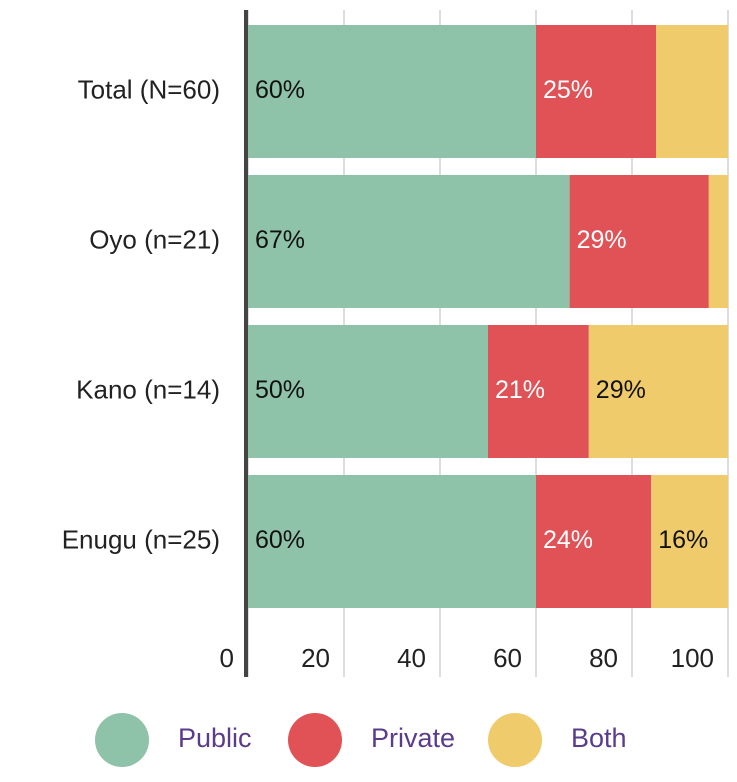 The height and width of the screenshot is (782, 737). Describe the element at coordinates (520, 390) in the screenshot. I see `value-label: 21%` at that location.